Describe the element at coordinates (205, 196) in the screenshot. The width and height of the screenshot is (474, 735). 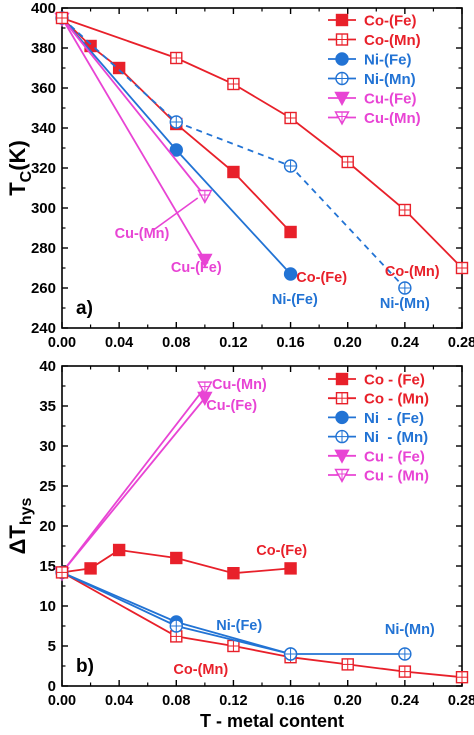
I see `data-point-cu_mn` at that location.